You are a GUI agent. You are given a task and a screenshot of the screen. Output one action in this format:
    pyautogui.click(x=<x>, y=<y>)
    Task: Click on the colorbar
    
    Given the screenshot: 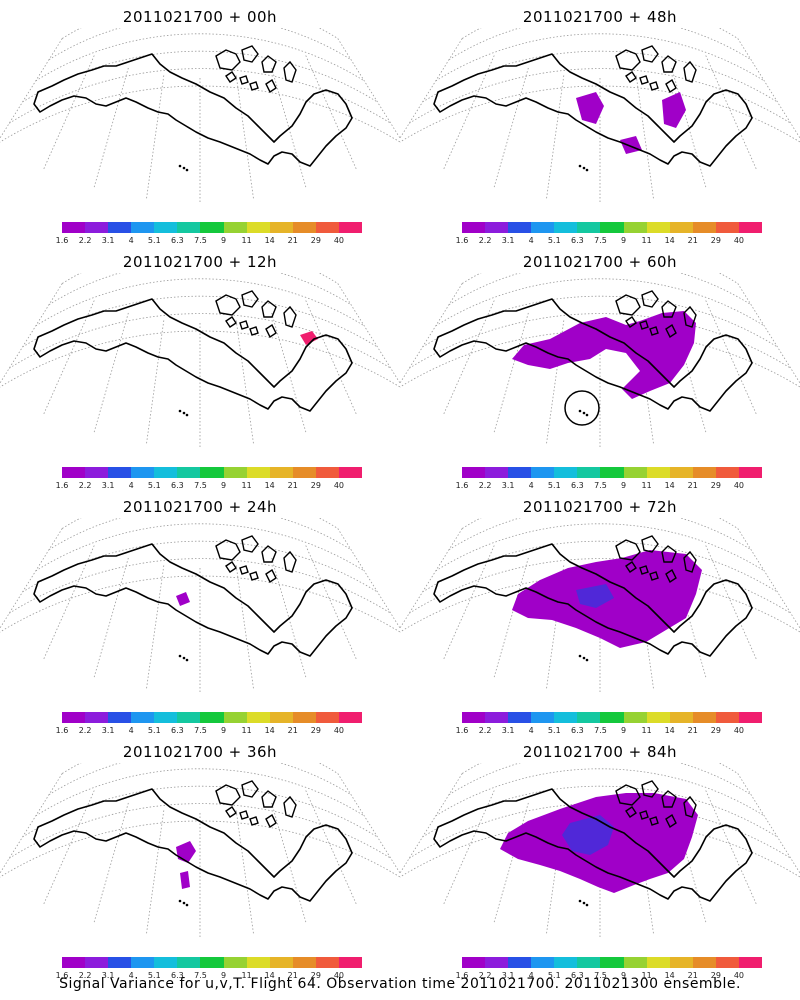 What is the action you would take?
    pyautogui.click(x=612, y=962)
    